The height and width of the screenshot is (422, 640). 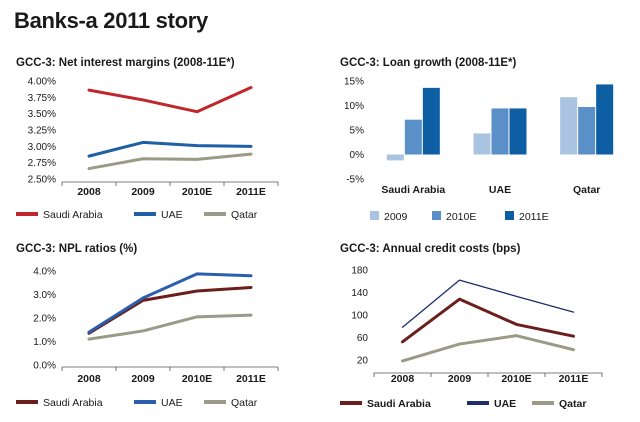 I want to click on ytick-nim-4: 3.50%, so click(x=42, y=114).